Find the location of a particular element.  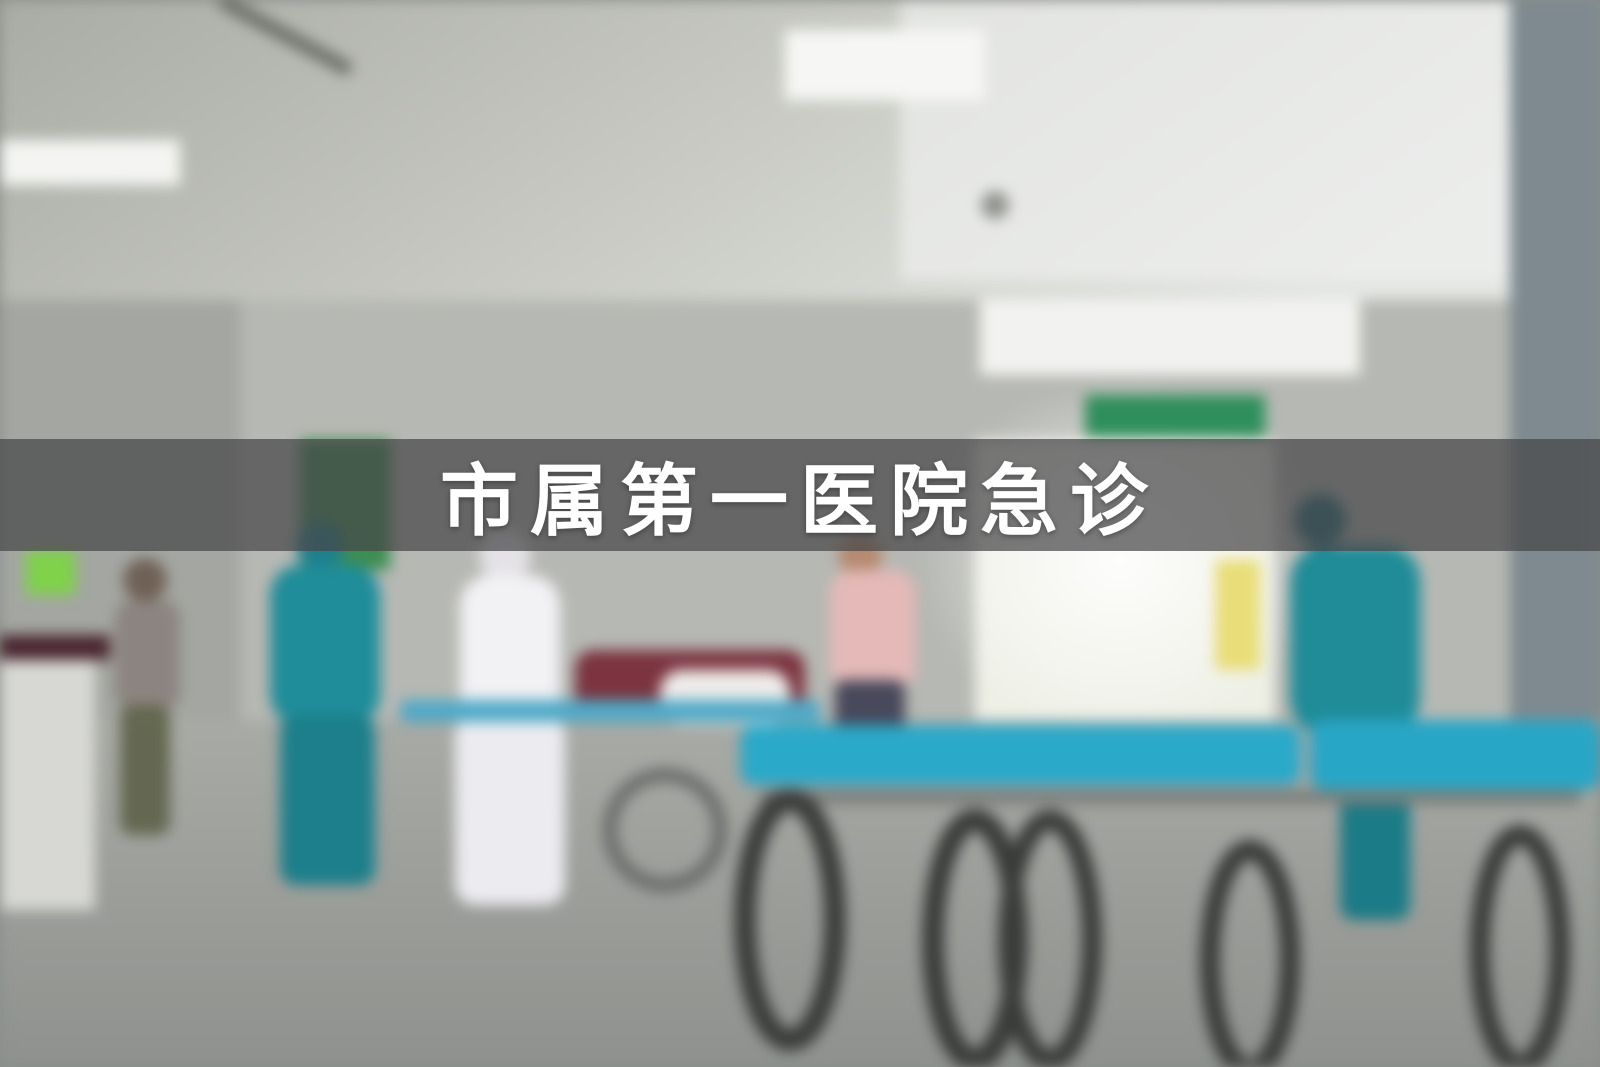

ceiling-pipe is located at coordinates (285, 38).